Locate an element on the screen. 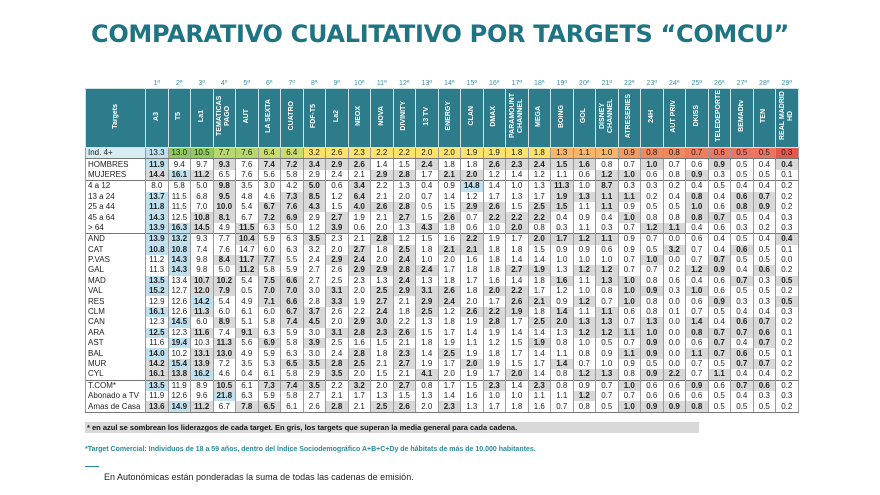 The height and width of the screenshot is (495, 880). row-label: MUR is located at coordinates (115, 364).